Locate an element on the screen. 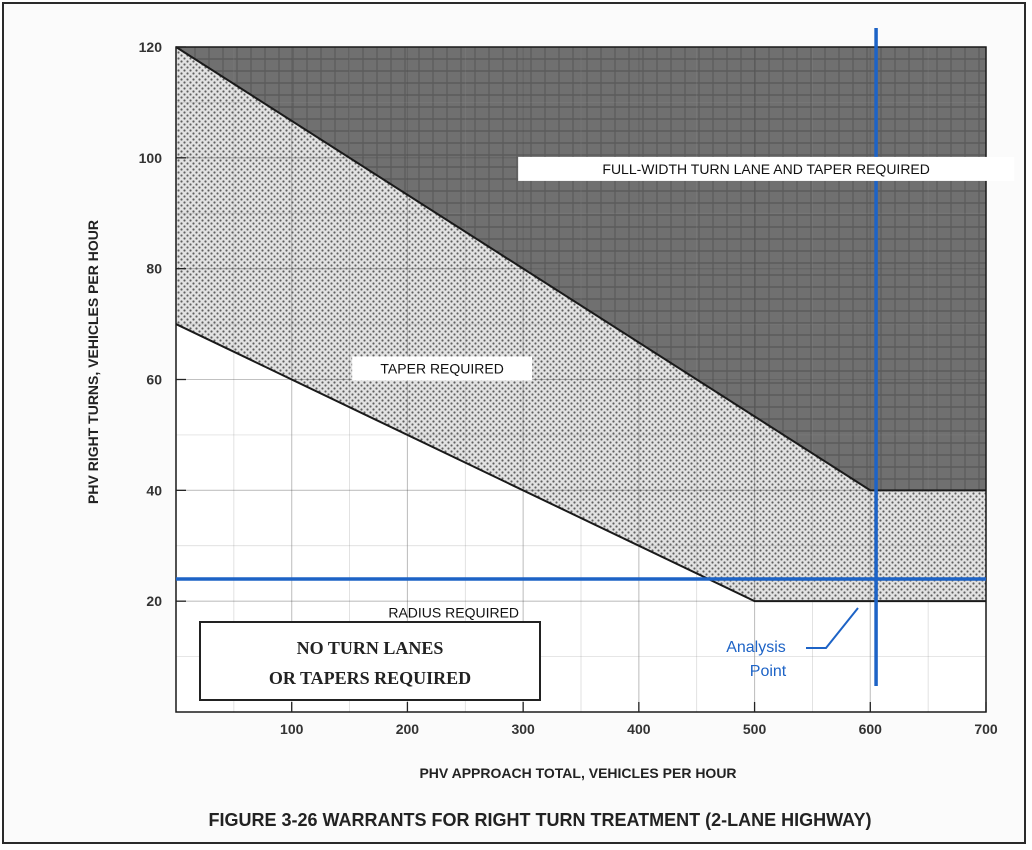  x-tick-label: 200 is located at coordinates (408, 729).